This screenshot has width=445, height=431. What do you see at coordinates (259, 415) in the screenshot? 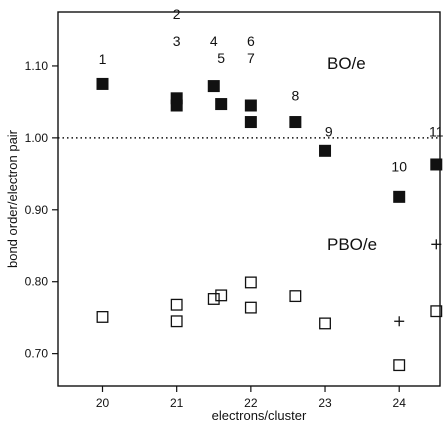
I see `x-axis-title: electrons/cluster` at bounding box center [259, 415].